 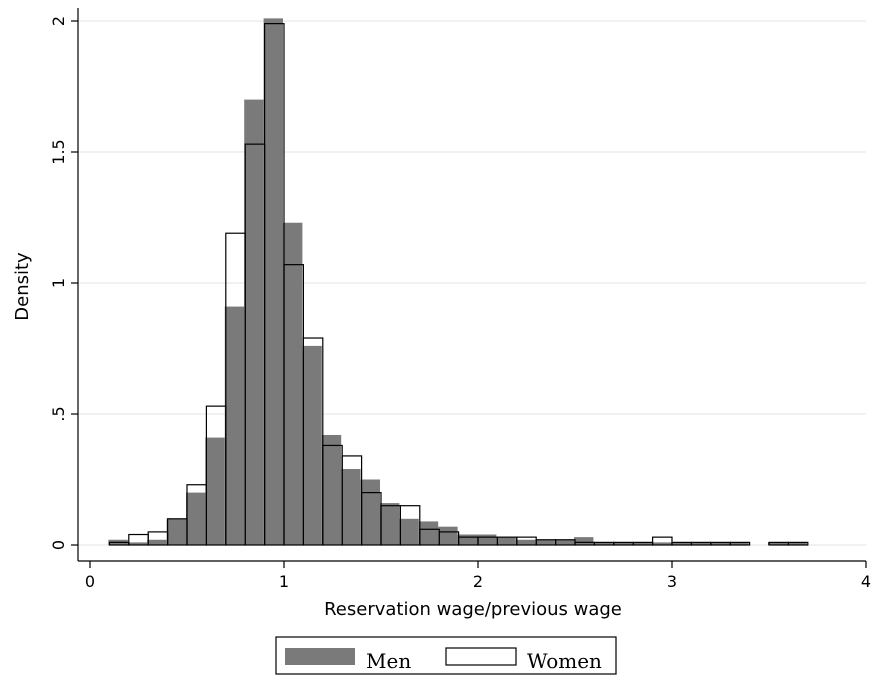 What do you see at coordinates (58, 283) in the screenshot?
I see `y-tick-label: 1` at bounding box center [58, 283].